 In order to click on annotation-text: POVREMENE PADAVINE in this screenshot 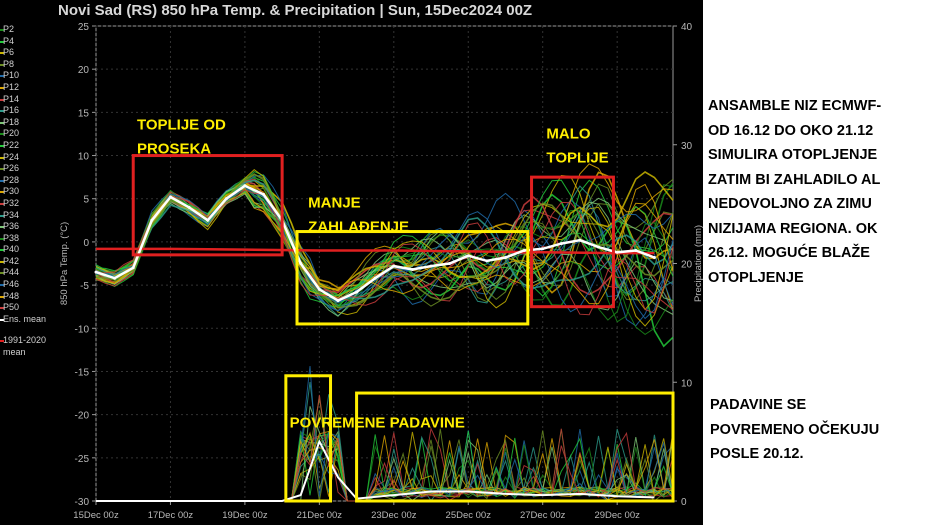, I will do `click(377, 423)`.